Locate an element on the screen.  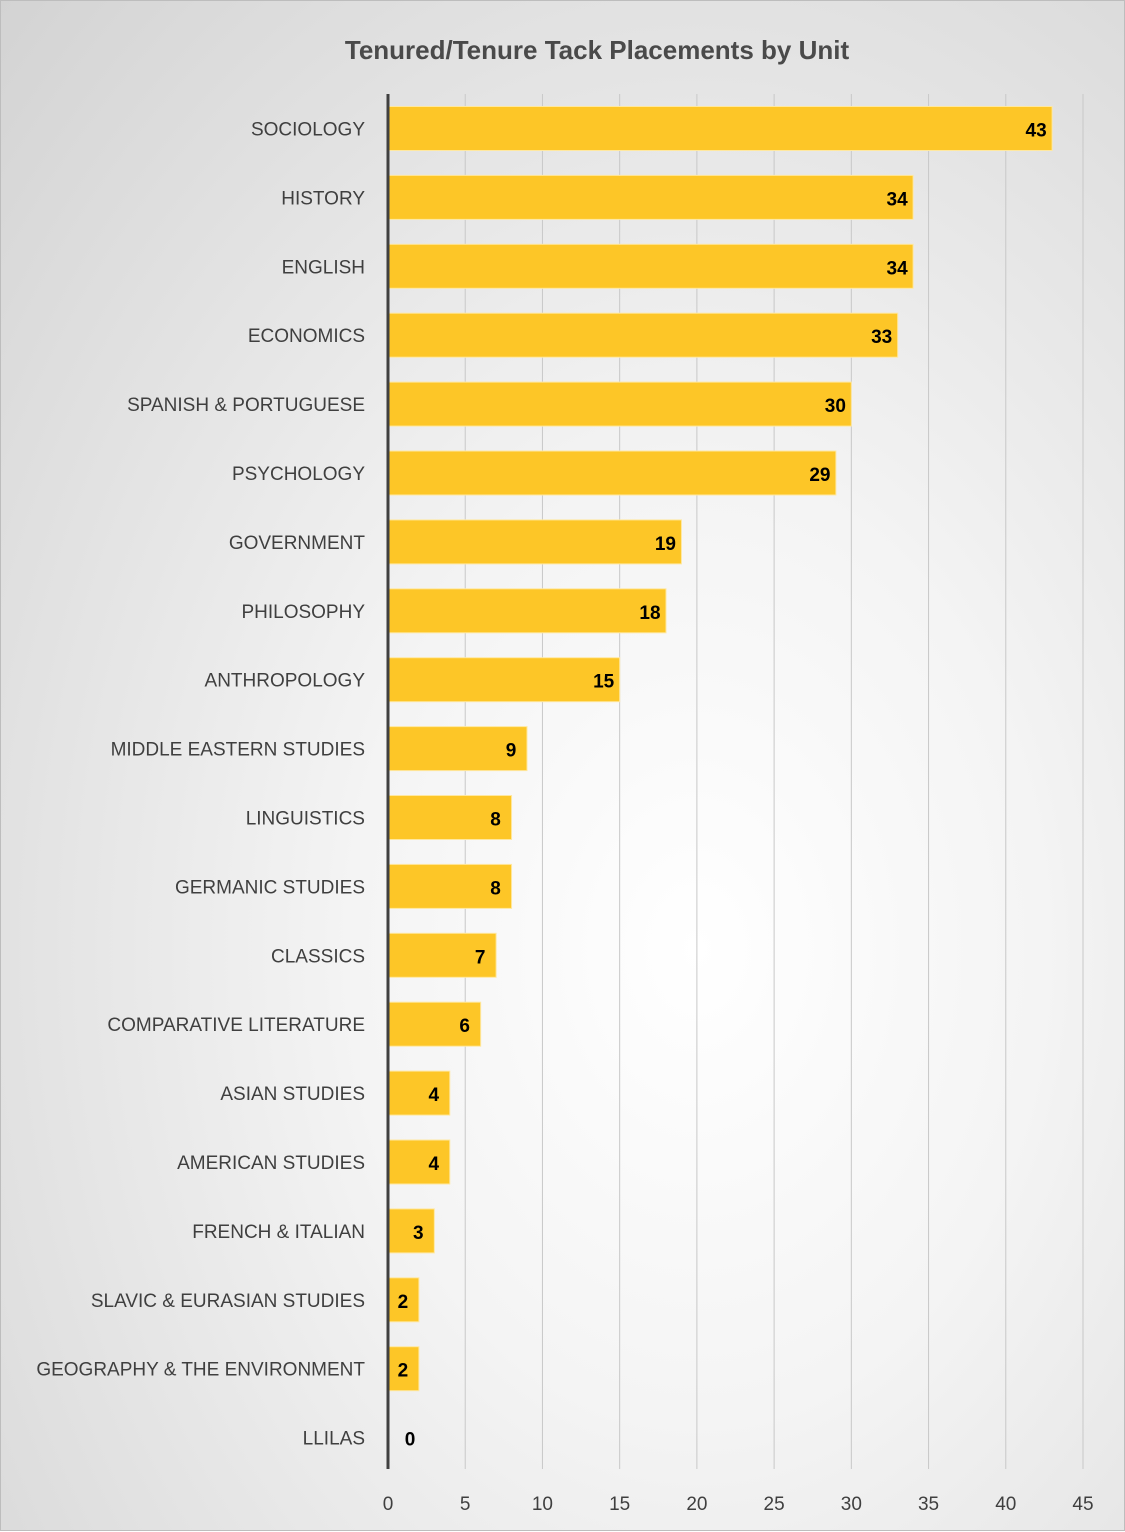
category-label: ECONOMICS is located at coordinates (306, 336).